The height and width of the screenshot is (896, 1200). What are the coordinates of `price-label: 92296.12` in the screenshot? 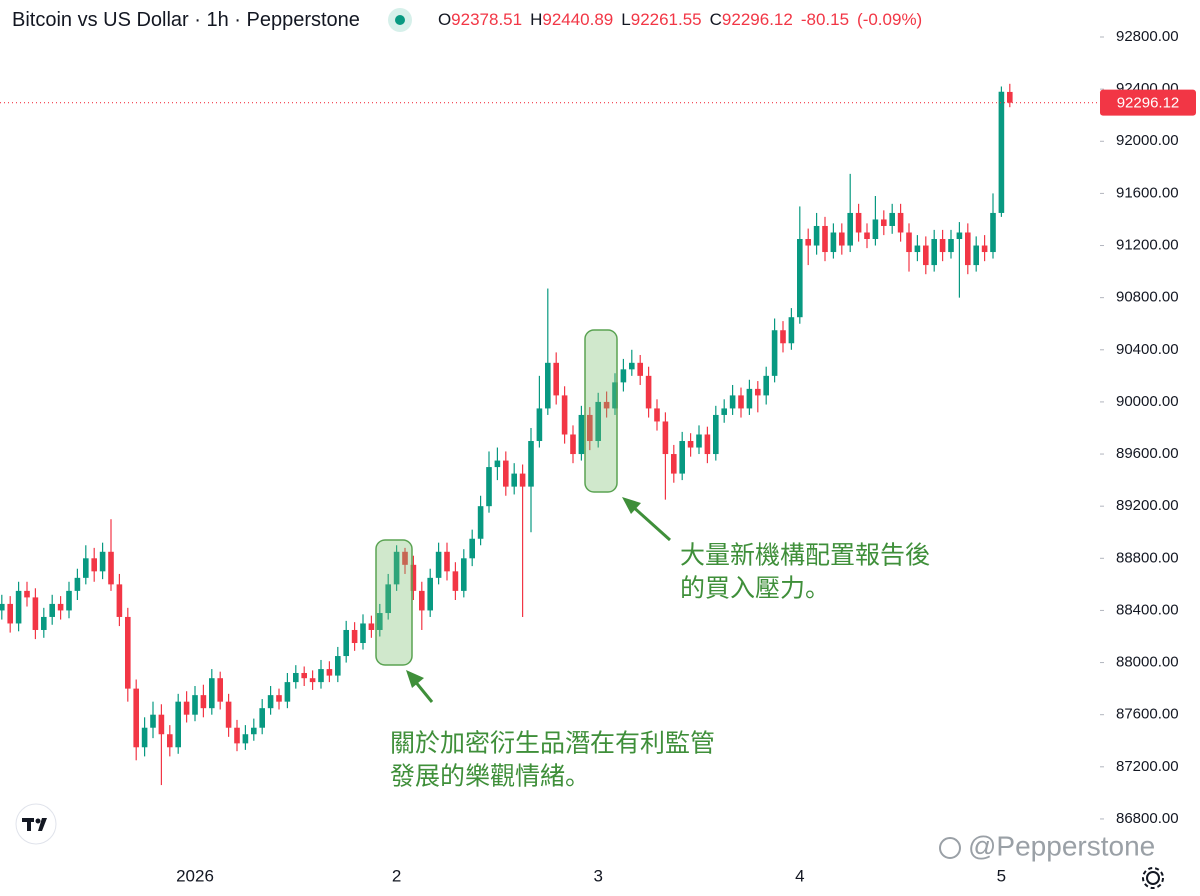 It's located at (1148, 103).